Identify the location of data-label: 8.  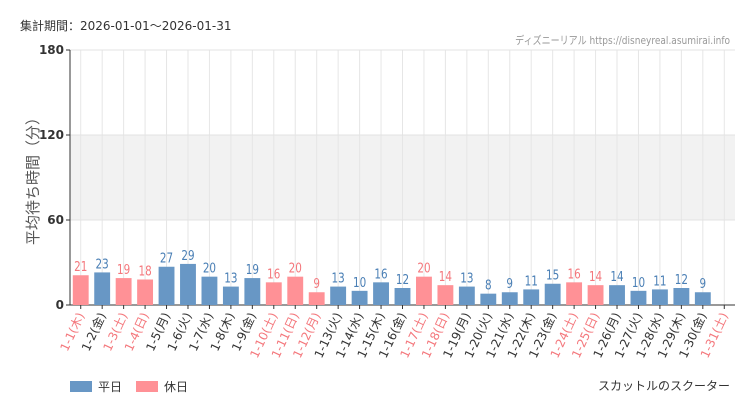
(488, 285).